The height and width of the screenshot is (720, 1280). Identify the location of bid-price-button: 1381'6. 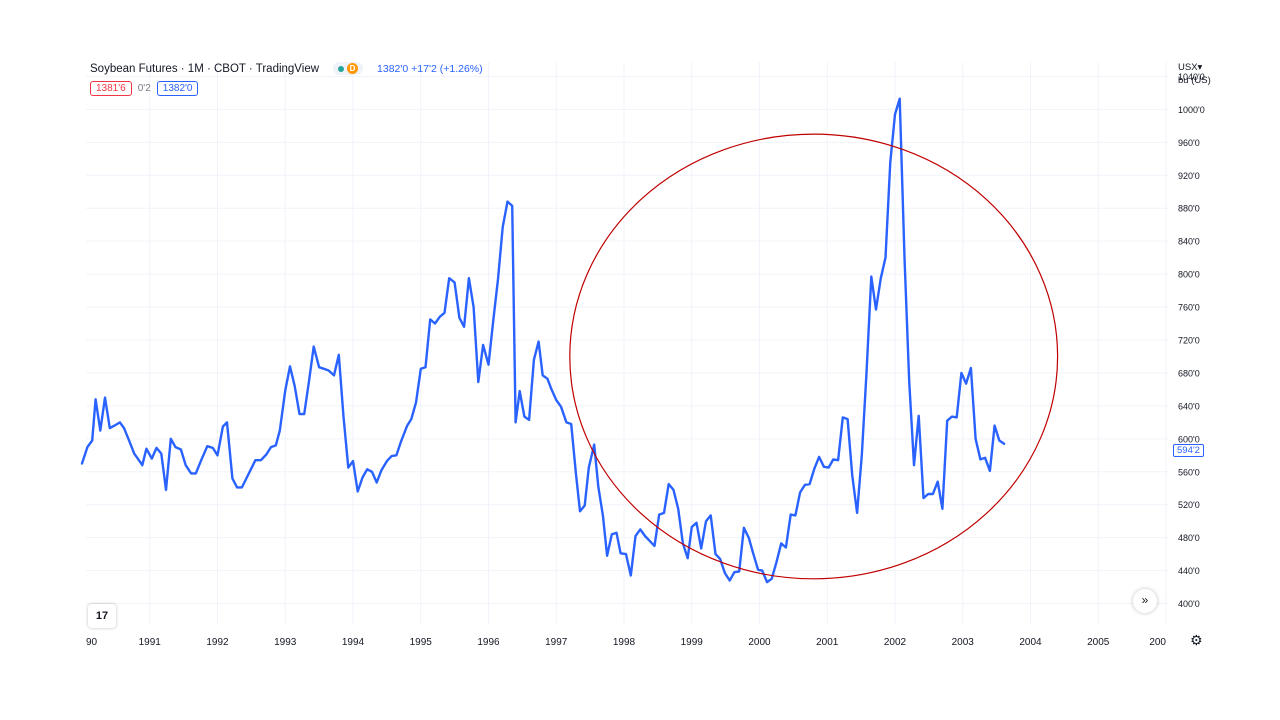
(111, 88).